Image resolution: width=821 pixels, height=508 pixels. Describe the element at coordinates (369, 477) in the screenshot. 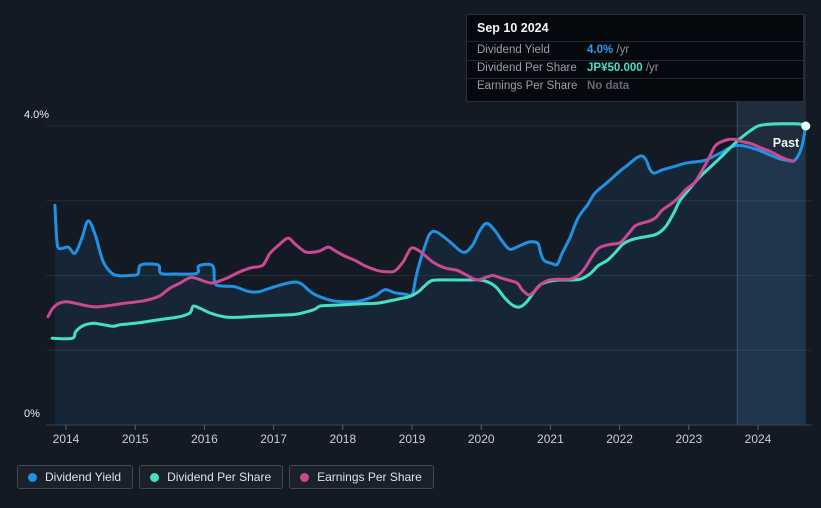

I see `legend-label: Earnings Per Share` at that location.